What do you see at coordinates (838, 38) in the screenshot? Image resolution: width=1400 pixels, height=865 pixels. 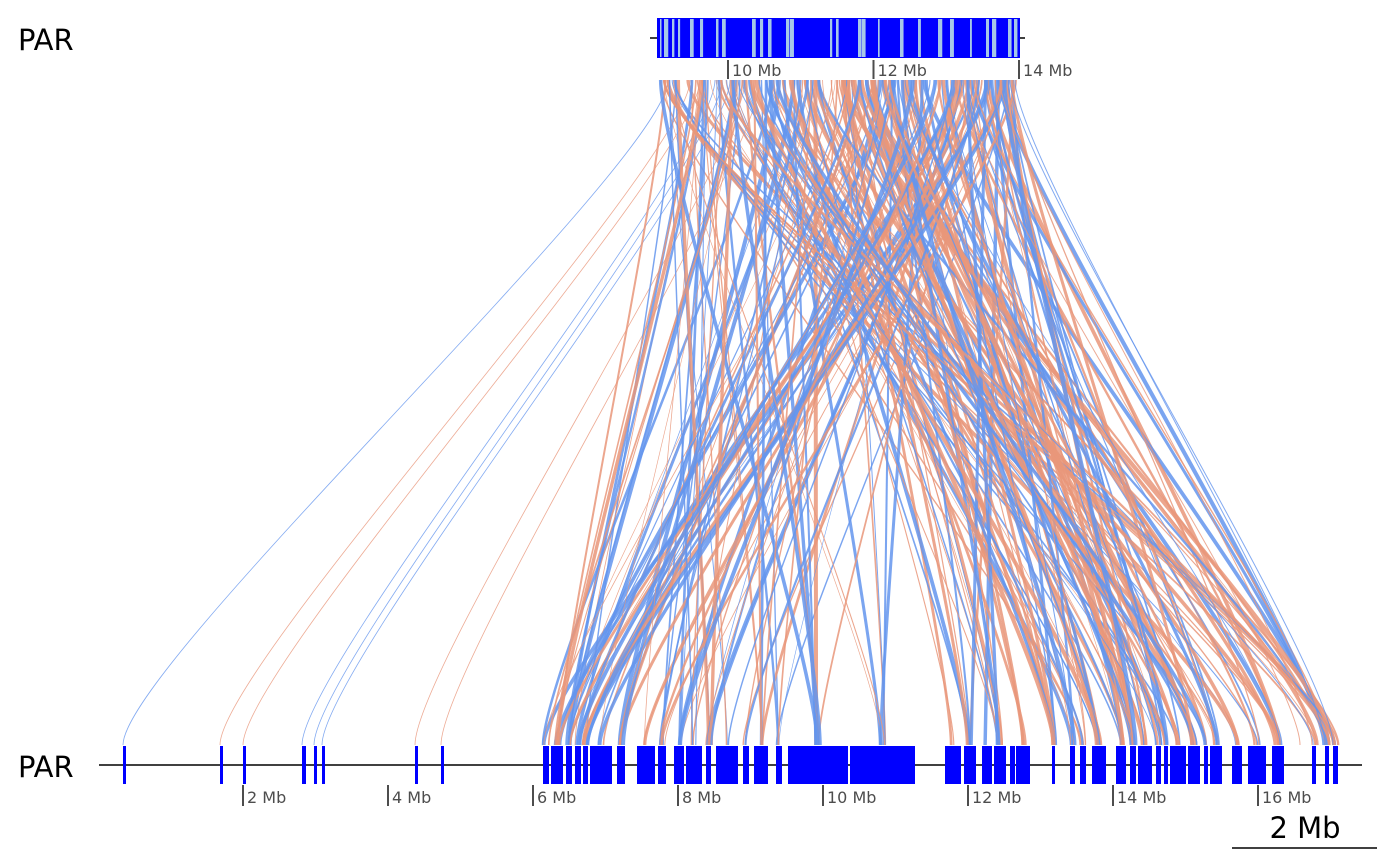 I see `top-track-features` at bounding box center [838, 38].